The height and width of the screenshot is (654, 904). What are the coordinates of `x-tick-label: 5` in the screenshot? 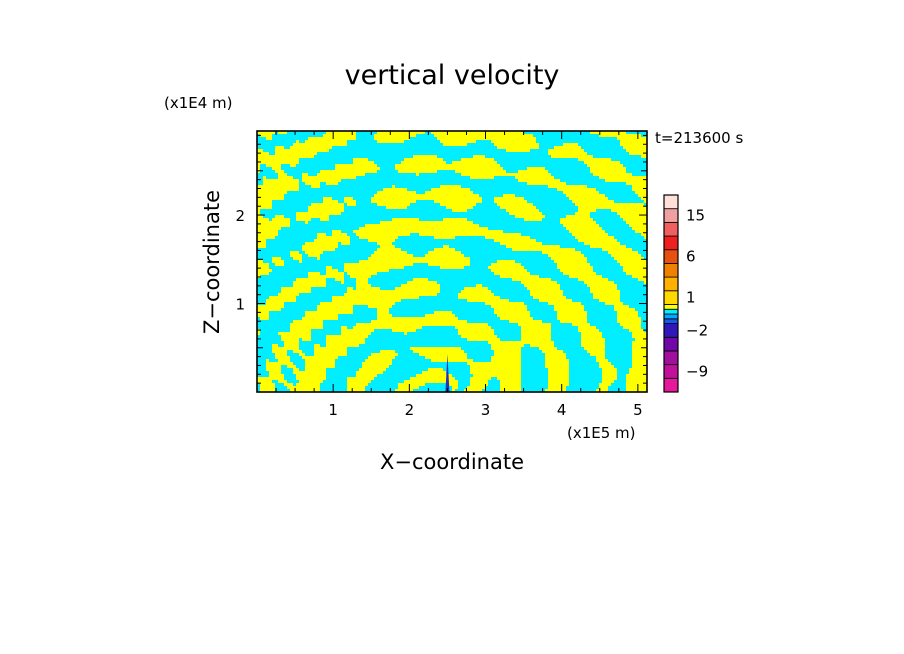 It's located at (638, 410).